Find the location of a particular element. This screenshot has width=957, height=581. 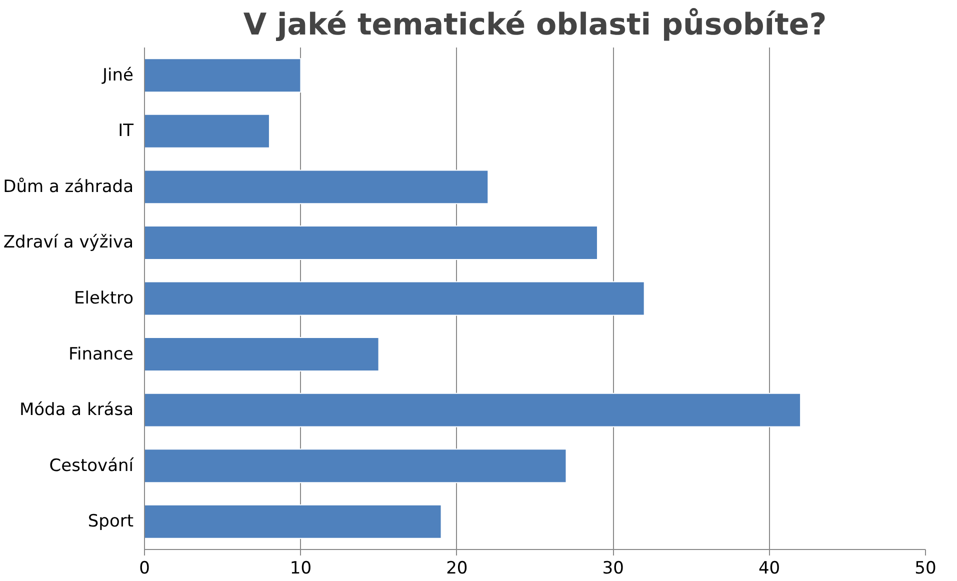

y-tick-label: Móda a krása is located at coordinates (76, 410).